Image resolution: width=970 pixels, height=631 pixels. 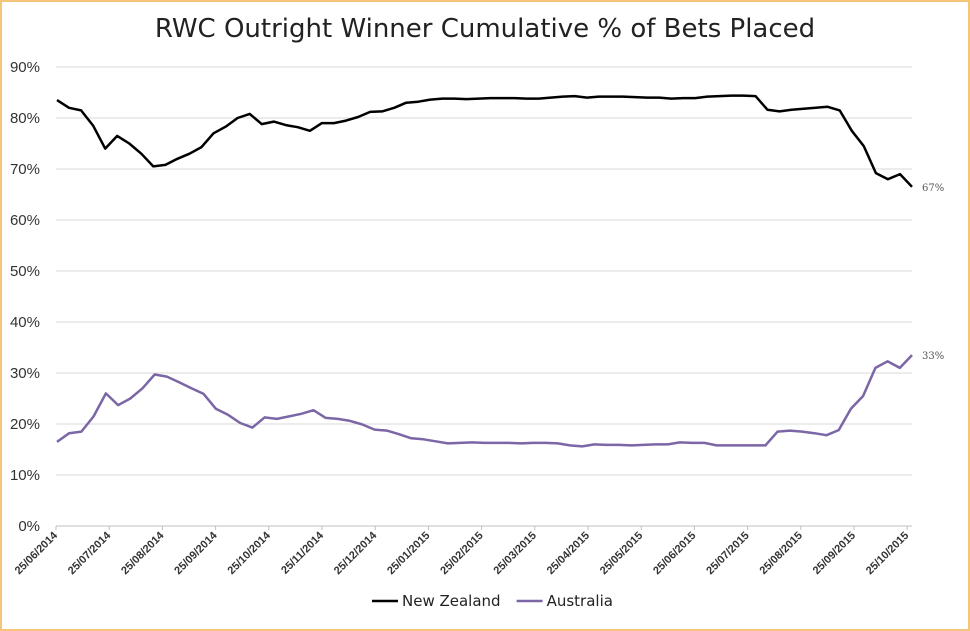 I want to click on x-tick-label: 25/03/2015, so click(x=515, y=553).